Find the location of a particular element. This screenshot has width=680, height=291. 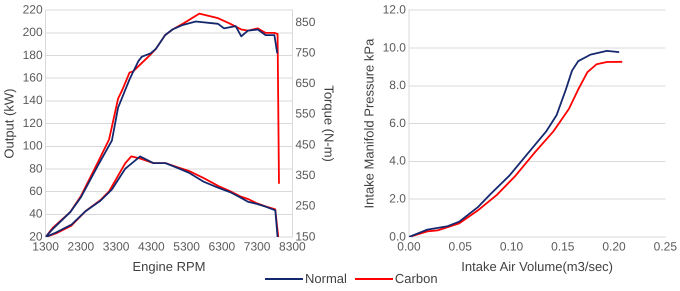

y-tick-label: 60 is located at coordinates (36, 191).